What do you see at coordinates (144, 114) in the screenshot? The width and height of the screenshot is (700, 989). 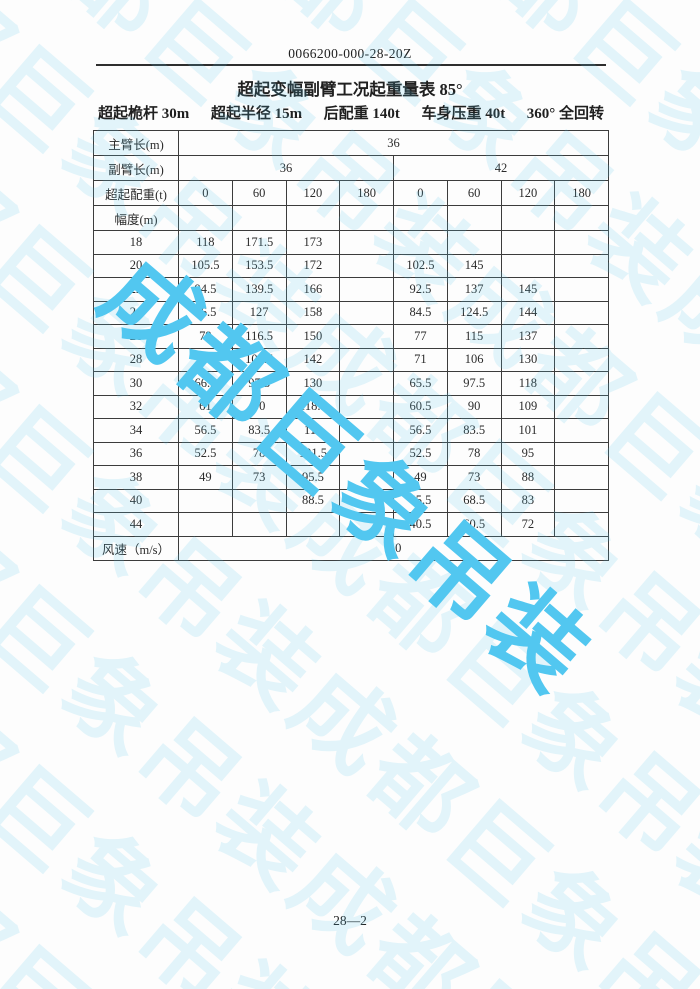 I see `param-superlift-mast: 超起桅杆 30m` at bounding box center [144, 114].